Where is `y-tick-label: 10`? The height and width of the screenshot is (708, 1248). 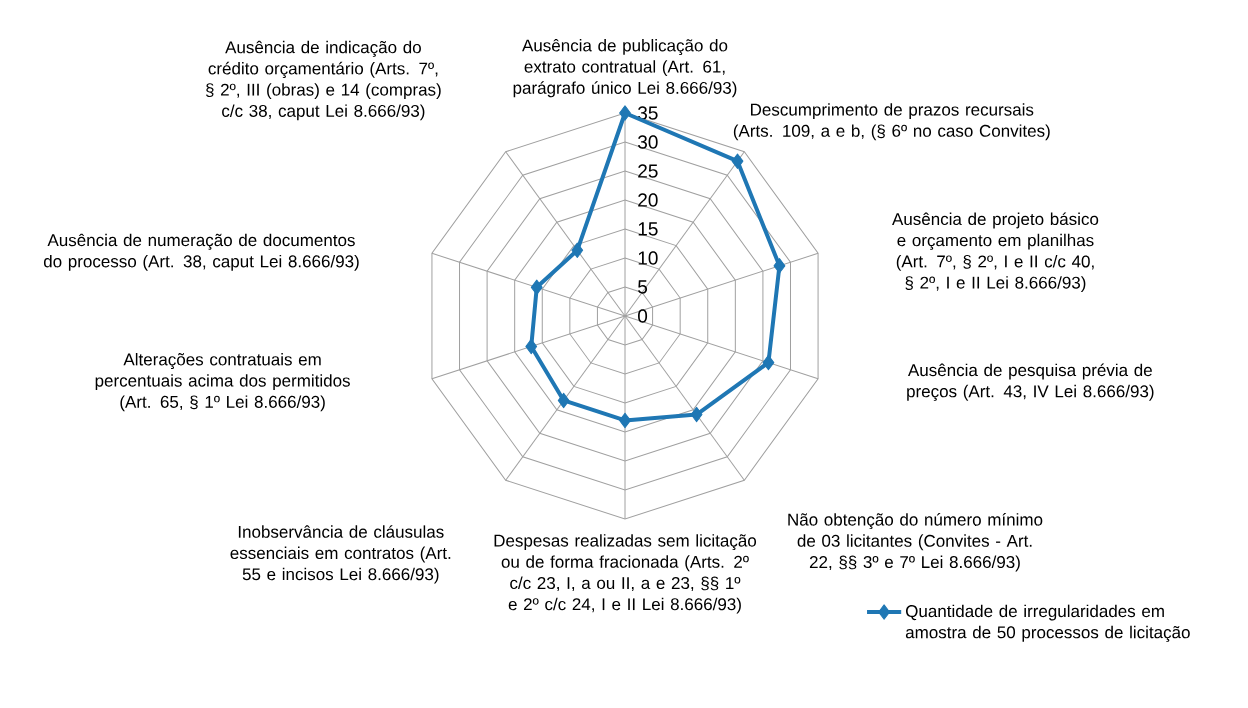 y-tick-label: 10 is located at coordinates (648, 258).